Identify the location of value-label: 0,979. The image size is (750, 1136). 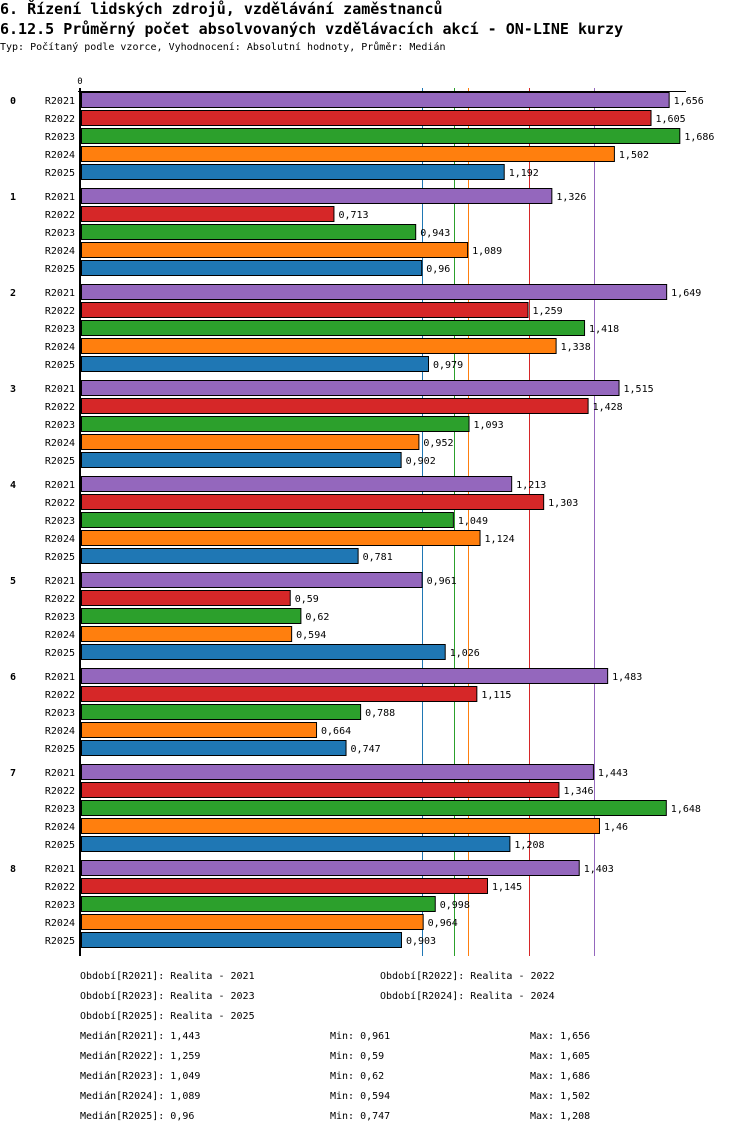
(448, 365).